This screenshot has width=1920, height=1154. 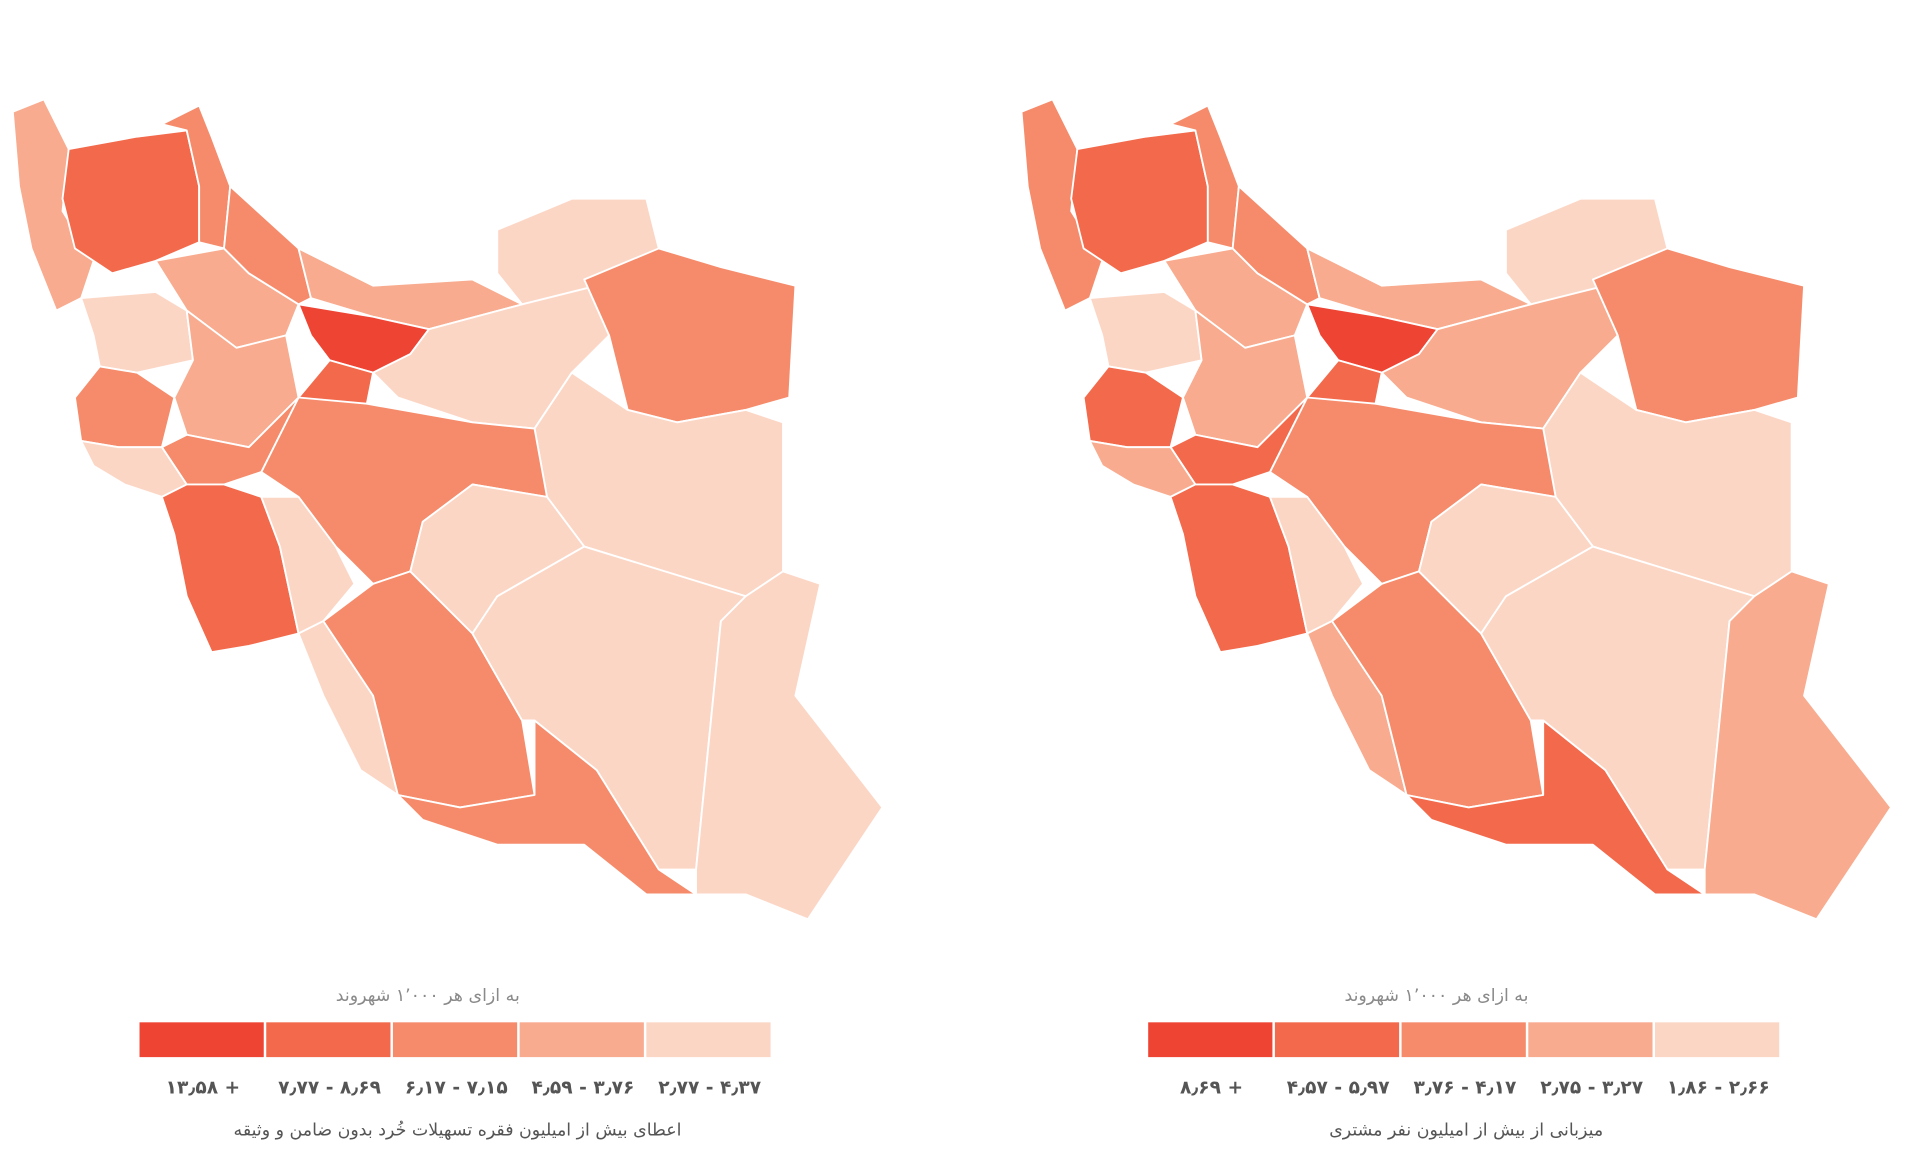 What do you see at coordinates (1338, 1088) in the screenshot?
I see `legend-label: ۴٫۵۷ - ۵٫۹۷` at bounding box center [1338, 1088].